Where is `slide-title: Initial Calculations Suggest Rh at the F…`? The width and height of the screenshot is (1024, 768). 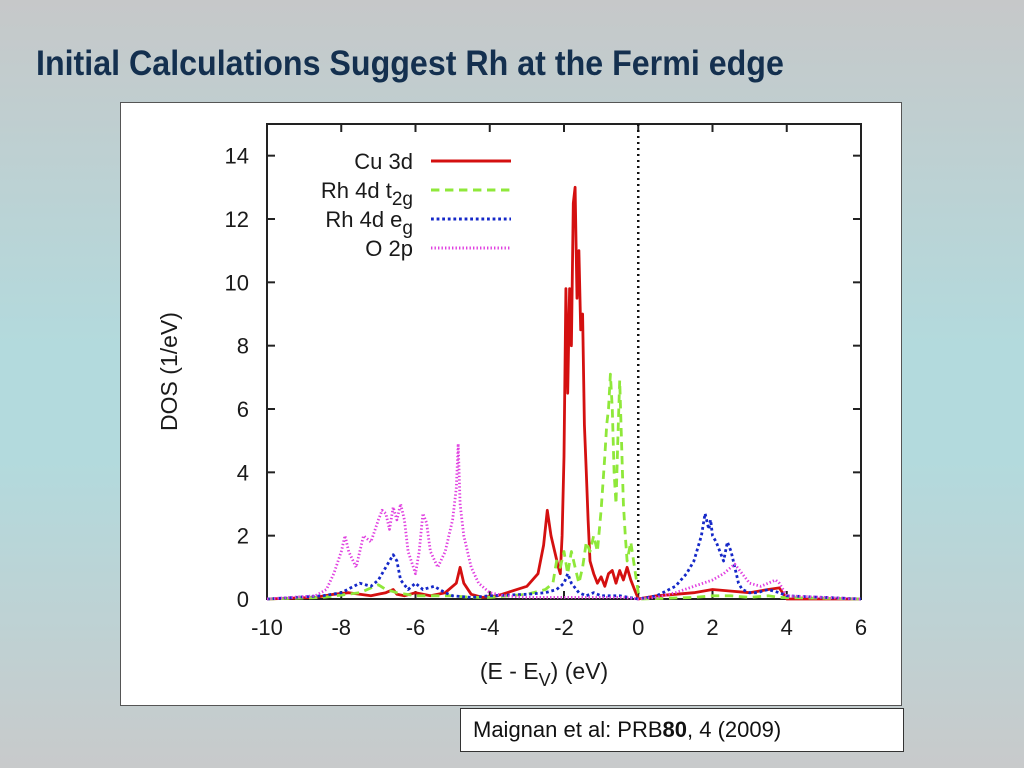
slide-title: Initial Calculations Suggest Rh at the F… is located at coordinates (410, 63).